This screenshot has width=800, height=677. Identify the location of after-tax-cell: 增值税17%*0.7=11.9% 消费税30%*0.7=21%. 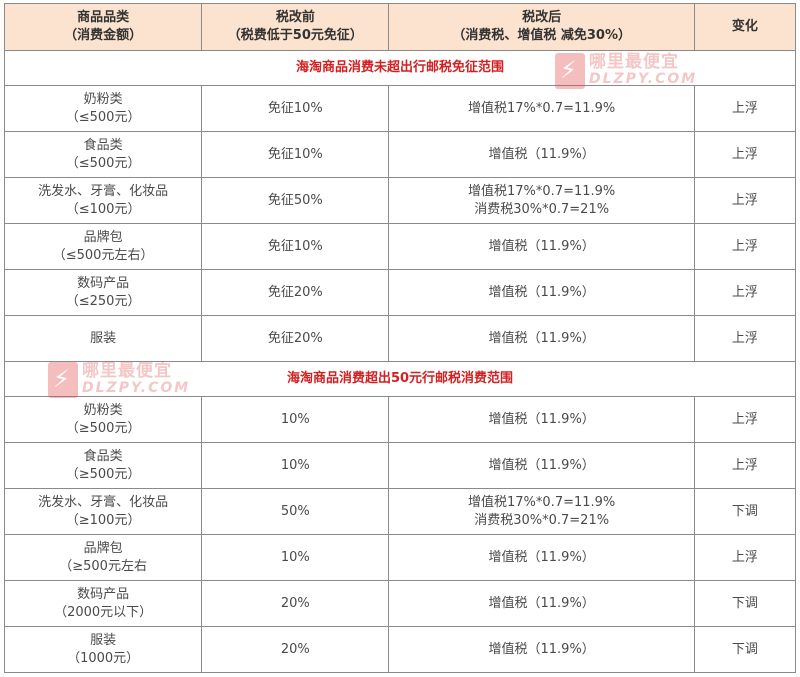
(541, 511).